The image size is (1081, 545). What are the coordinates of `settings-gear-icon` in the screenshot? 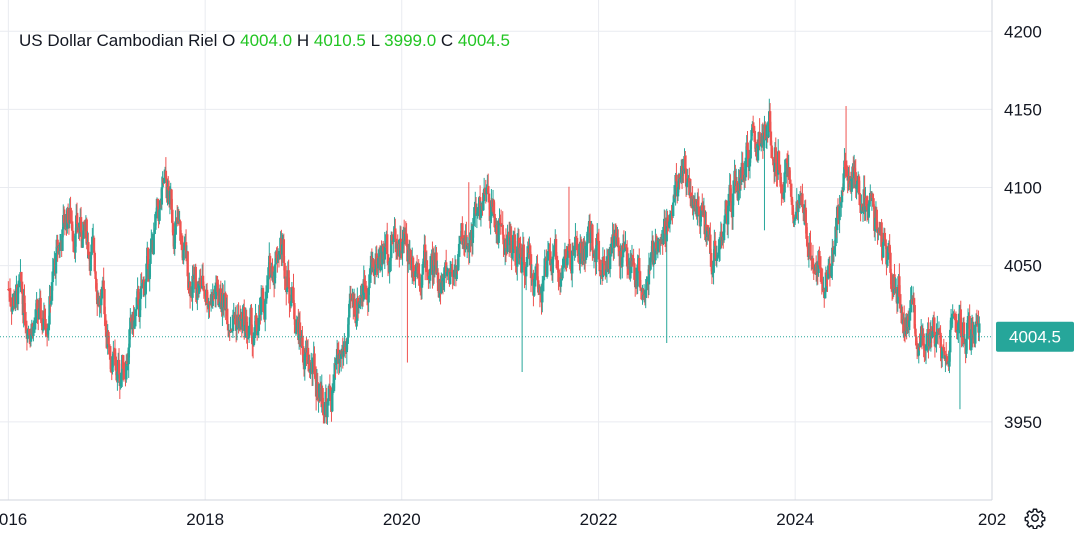 It's located at (1035, 518).